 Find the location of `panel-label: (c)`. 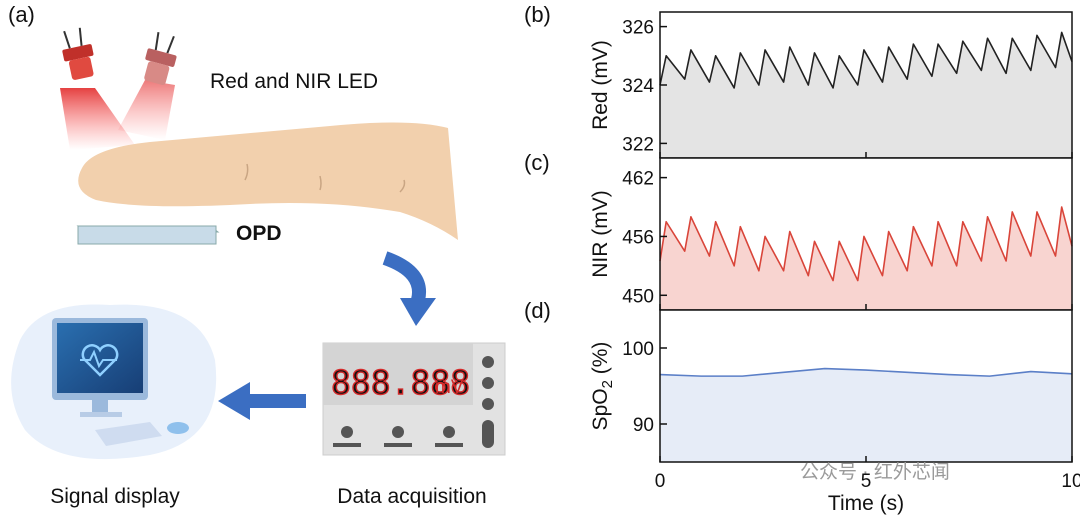

panel-label: (c) is located at coordinates (537, 162).